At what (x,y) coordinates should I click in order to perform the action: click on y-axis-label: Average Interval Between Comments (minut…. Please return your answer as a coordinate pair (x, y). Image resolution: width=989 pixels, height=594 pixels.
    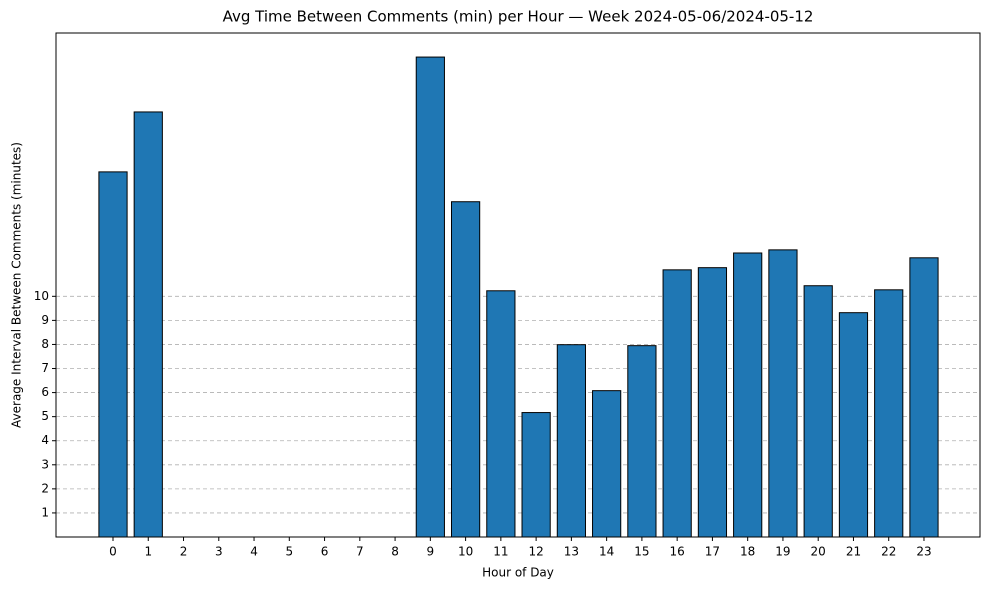
    Looking at the image, I should click on (17, 285).